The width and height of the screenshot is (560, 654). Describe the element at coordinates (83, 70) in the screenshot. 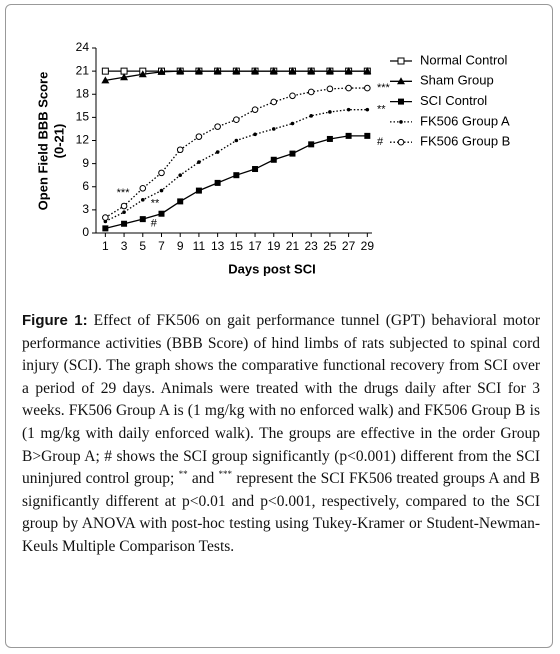

I see `y-tick-label: 21` at that location.